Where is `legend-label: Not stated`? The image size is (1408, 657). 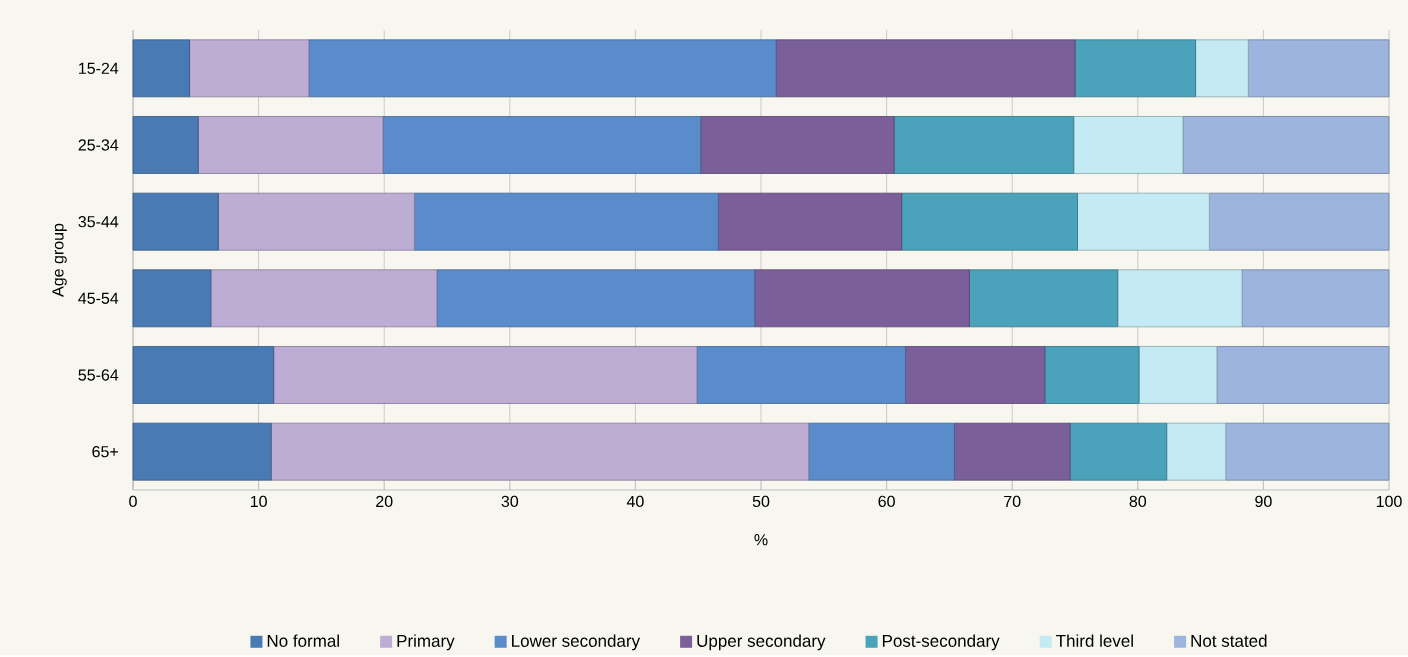 legend-label: Not stated is located at coordinates (1229, 640).